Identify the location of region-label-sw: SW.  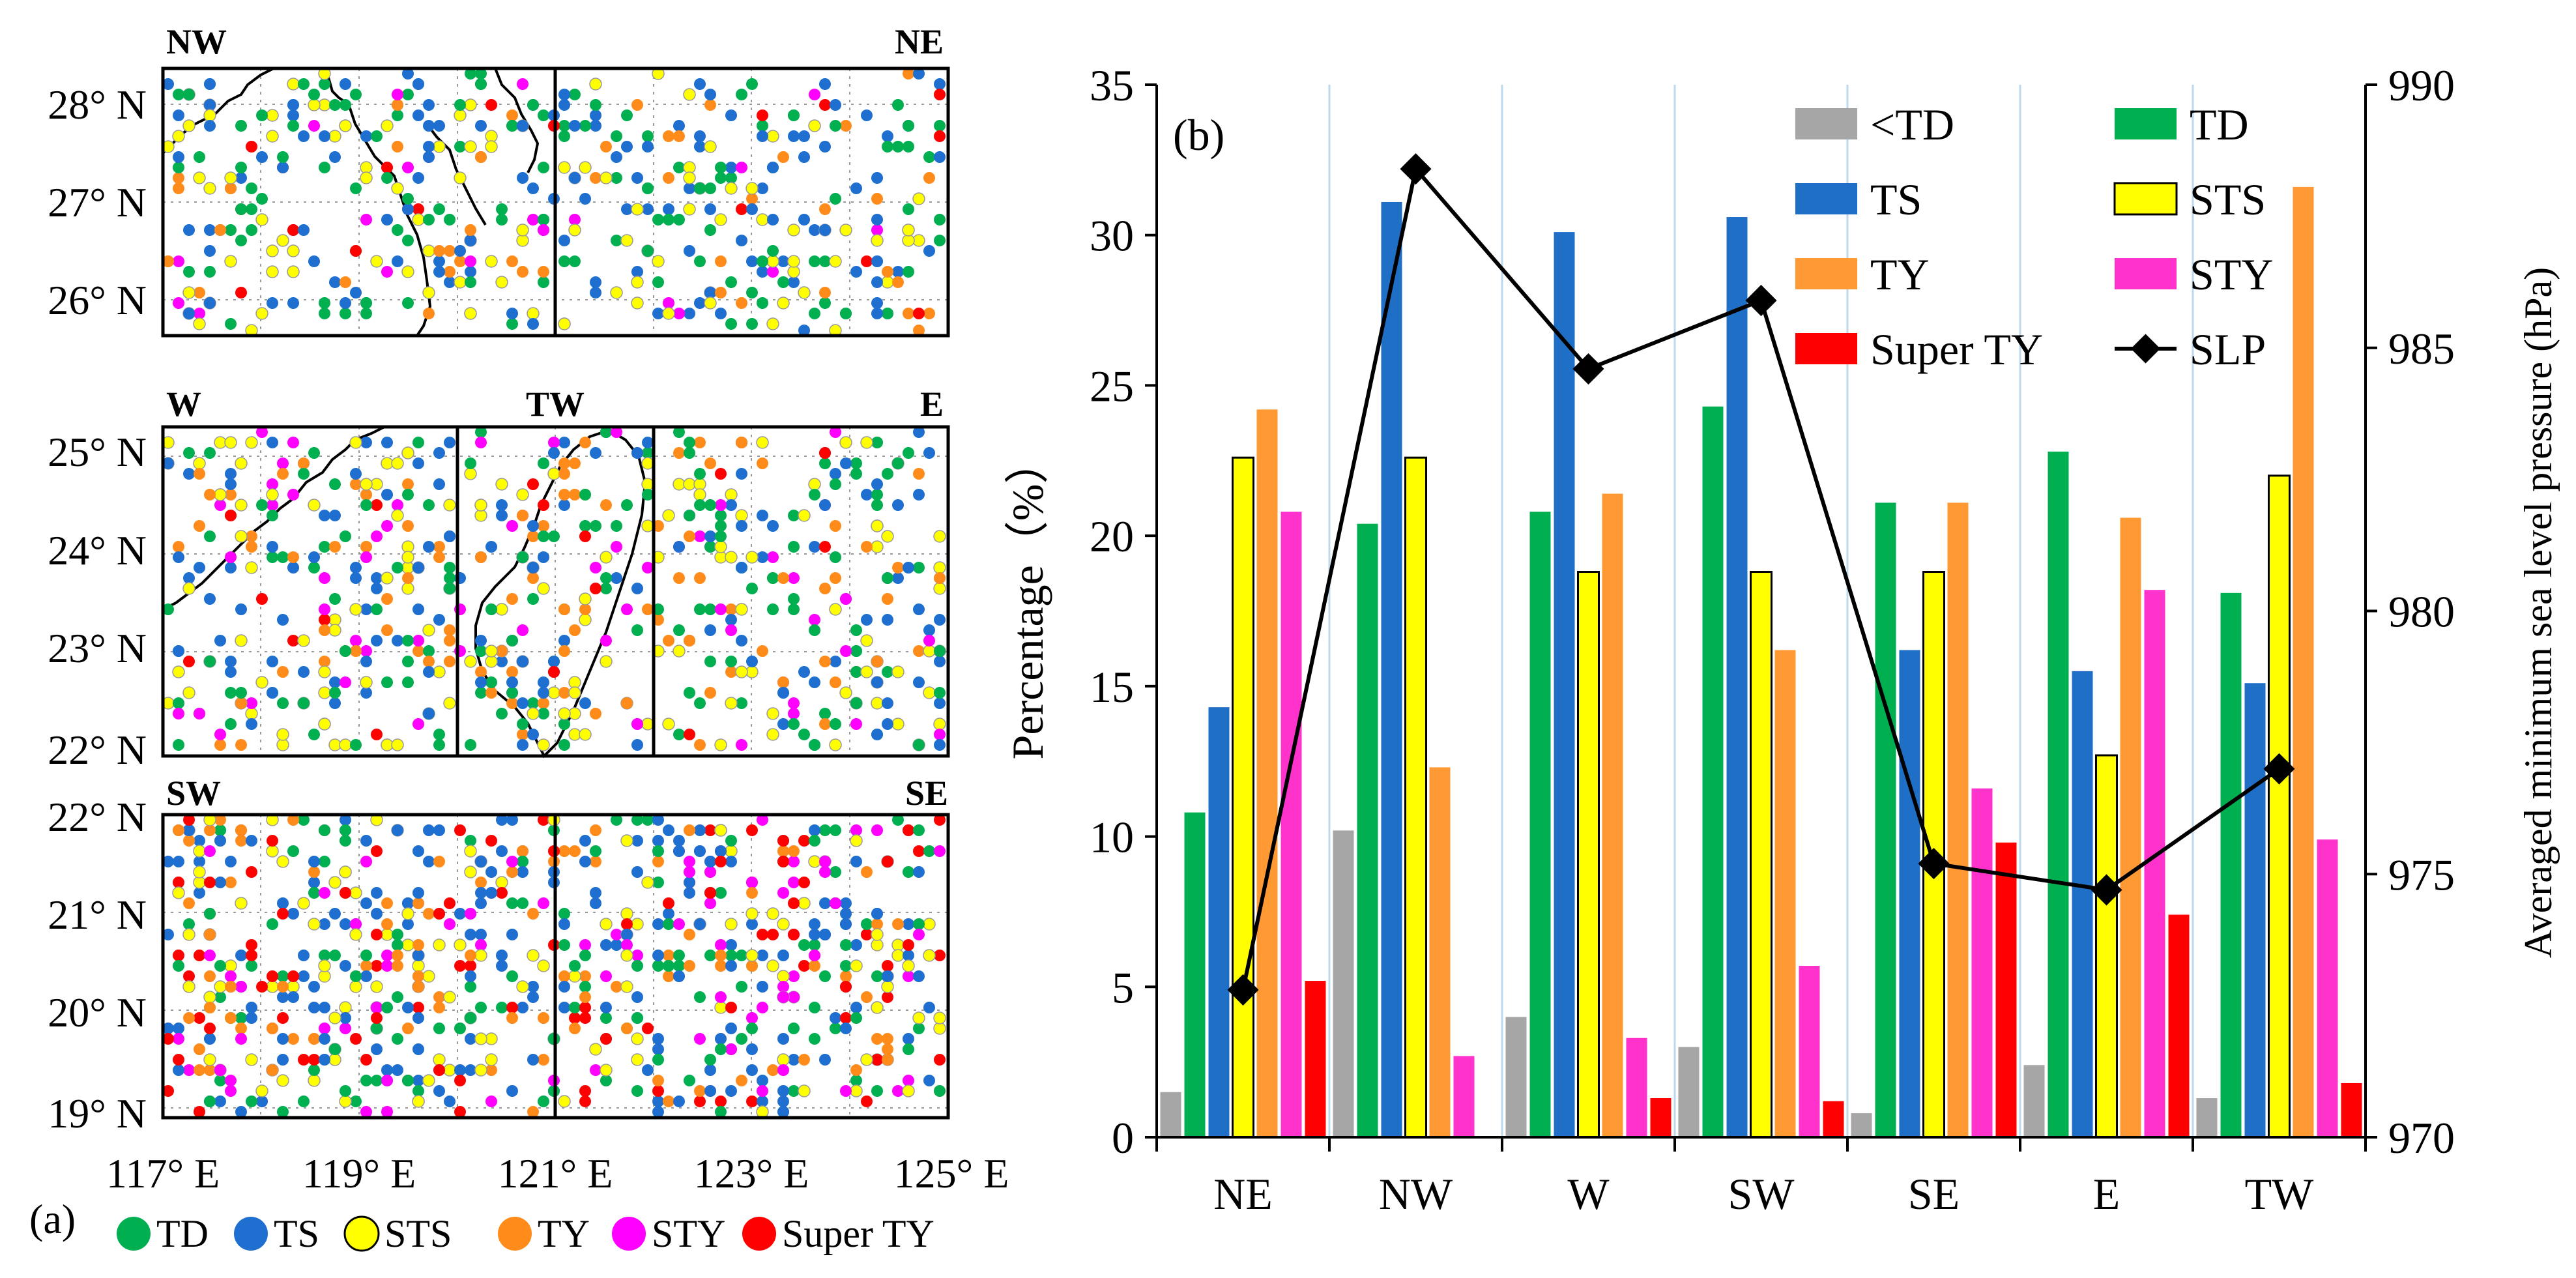
(194, 794).